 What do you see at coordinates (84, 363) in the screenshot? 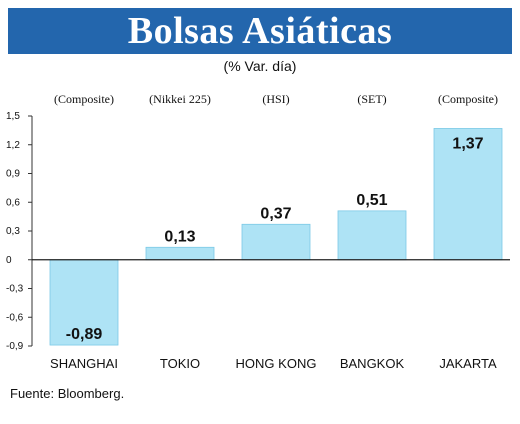
I see `category-label: SHANGHAI` at bounding box center [84, 363].